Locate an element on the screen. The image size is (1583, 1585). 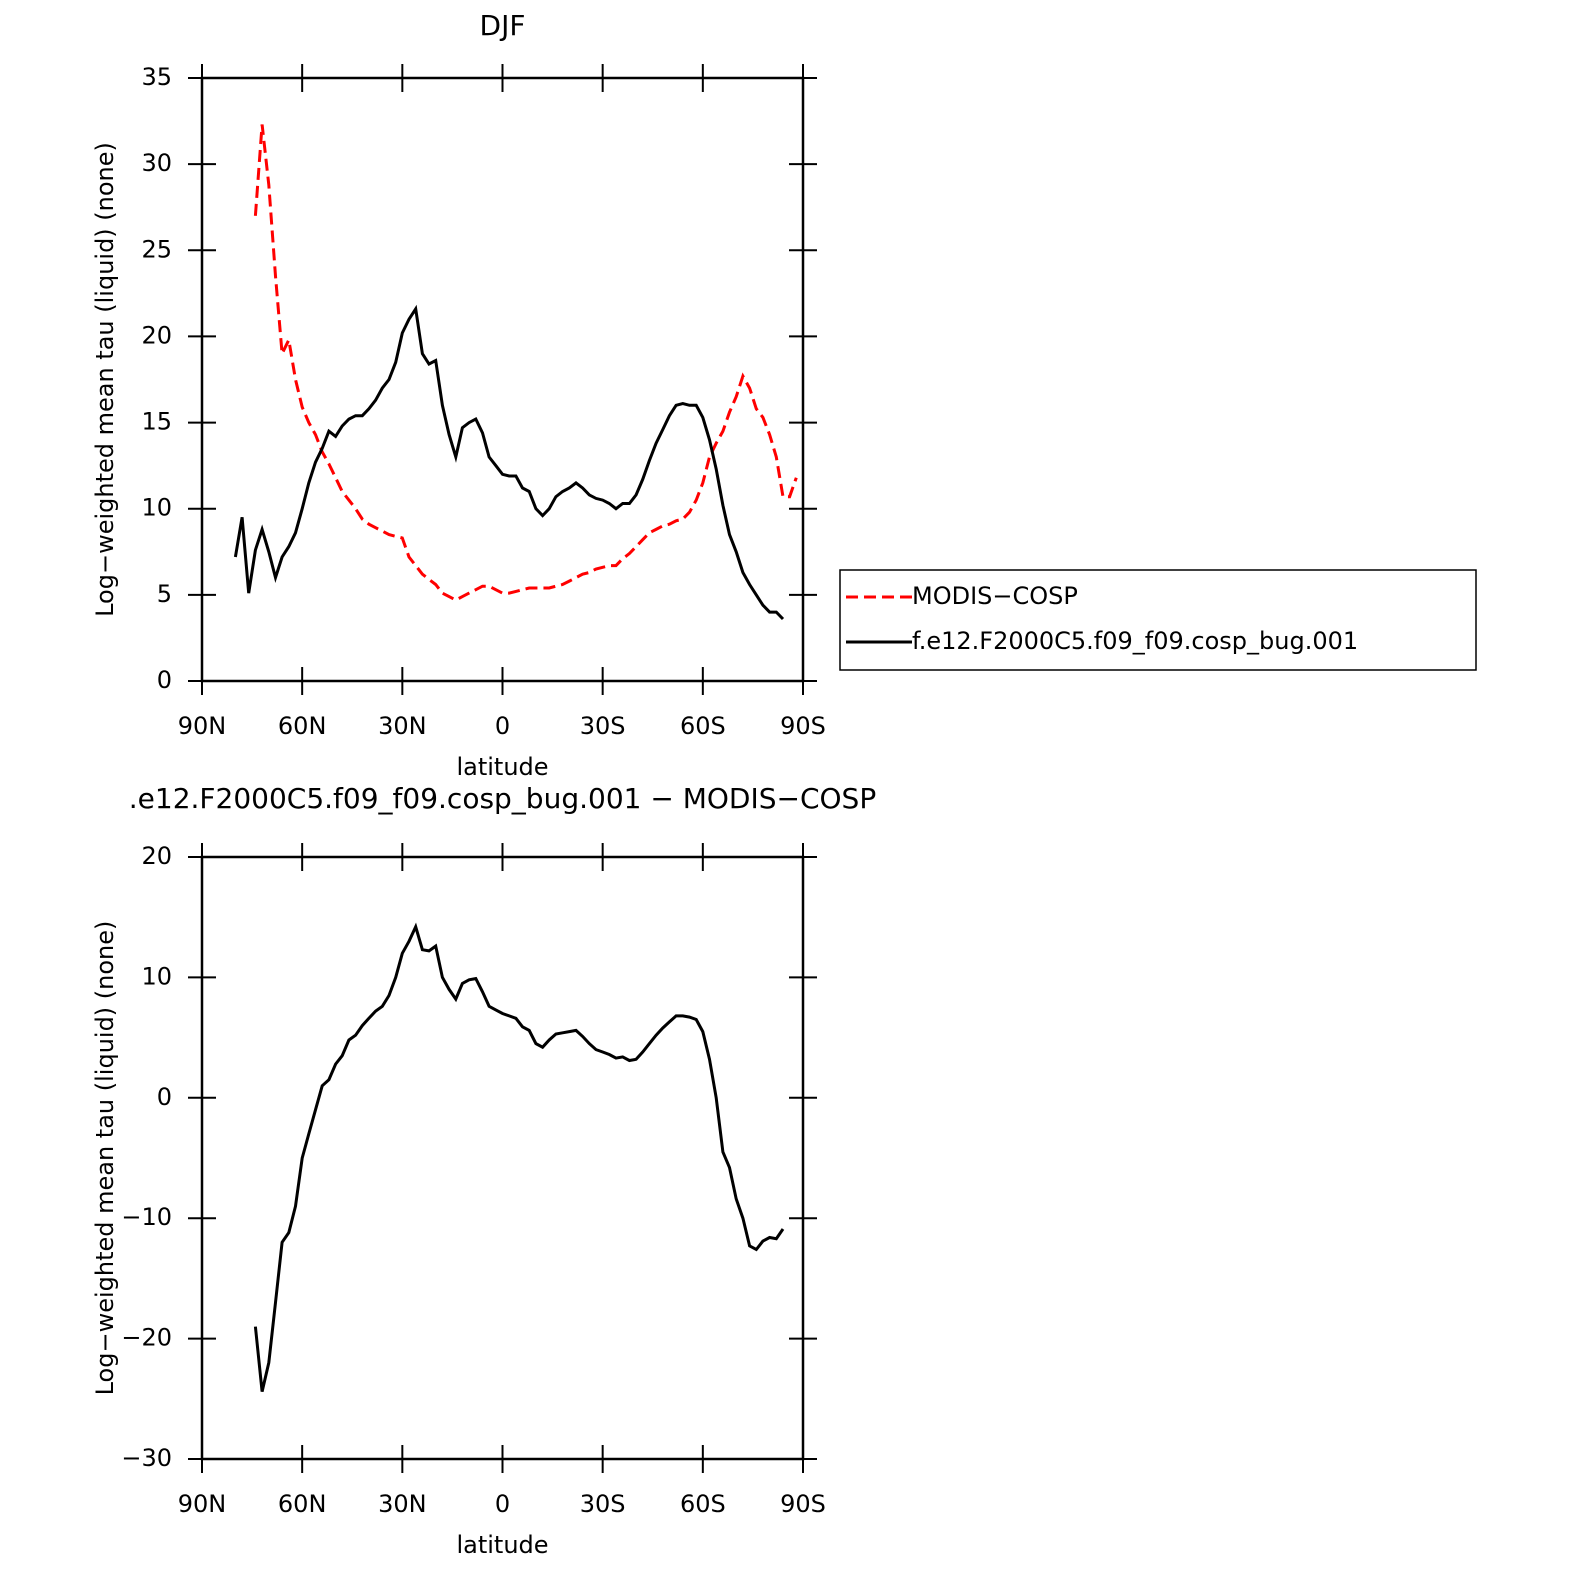
y-tick-label: 15 is located at coordinates (156, 422).